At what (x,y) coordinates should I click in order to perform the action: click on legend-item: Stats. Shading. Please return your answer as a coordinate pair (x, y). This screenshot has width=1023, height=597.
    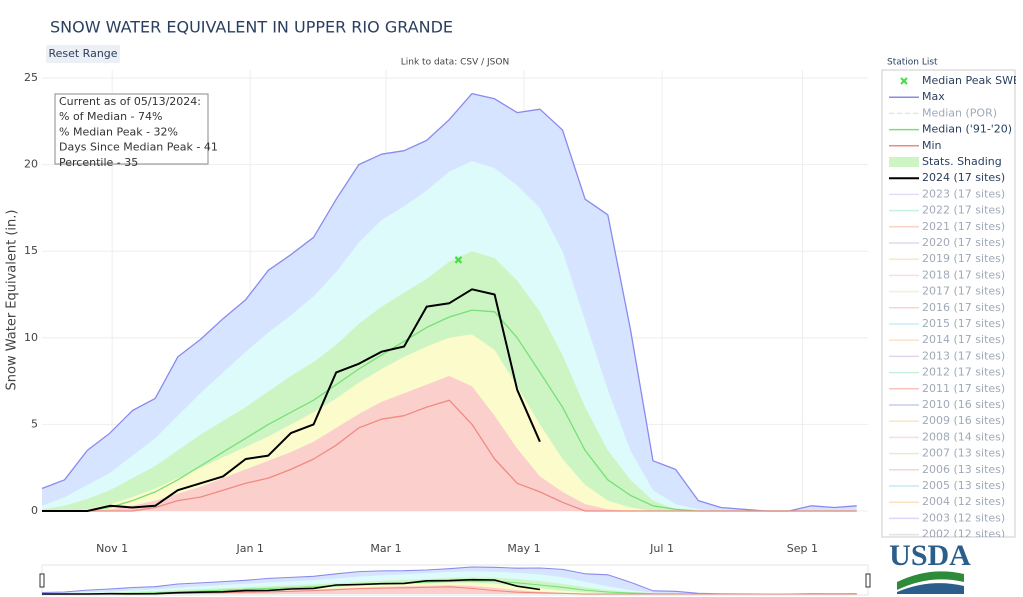
    Looking at the image, I should click on (945, 161).